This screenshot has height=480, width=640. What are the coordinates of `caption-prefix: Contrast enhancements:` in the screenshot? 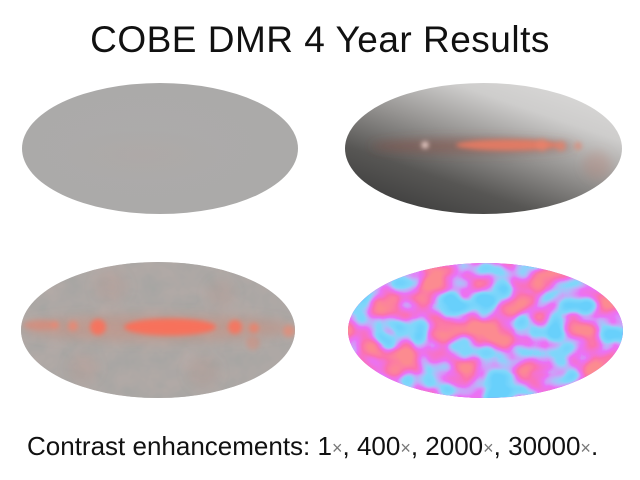 It's located at (172, 446).